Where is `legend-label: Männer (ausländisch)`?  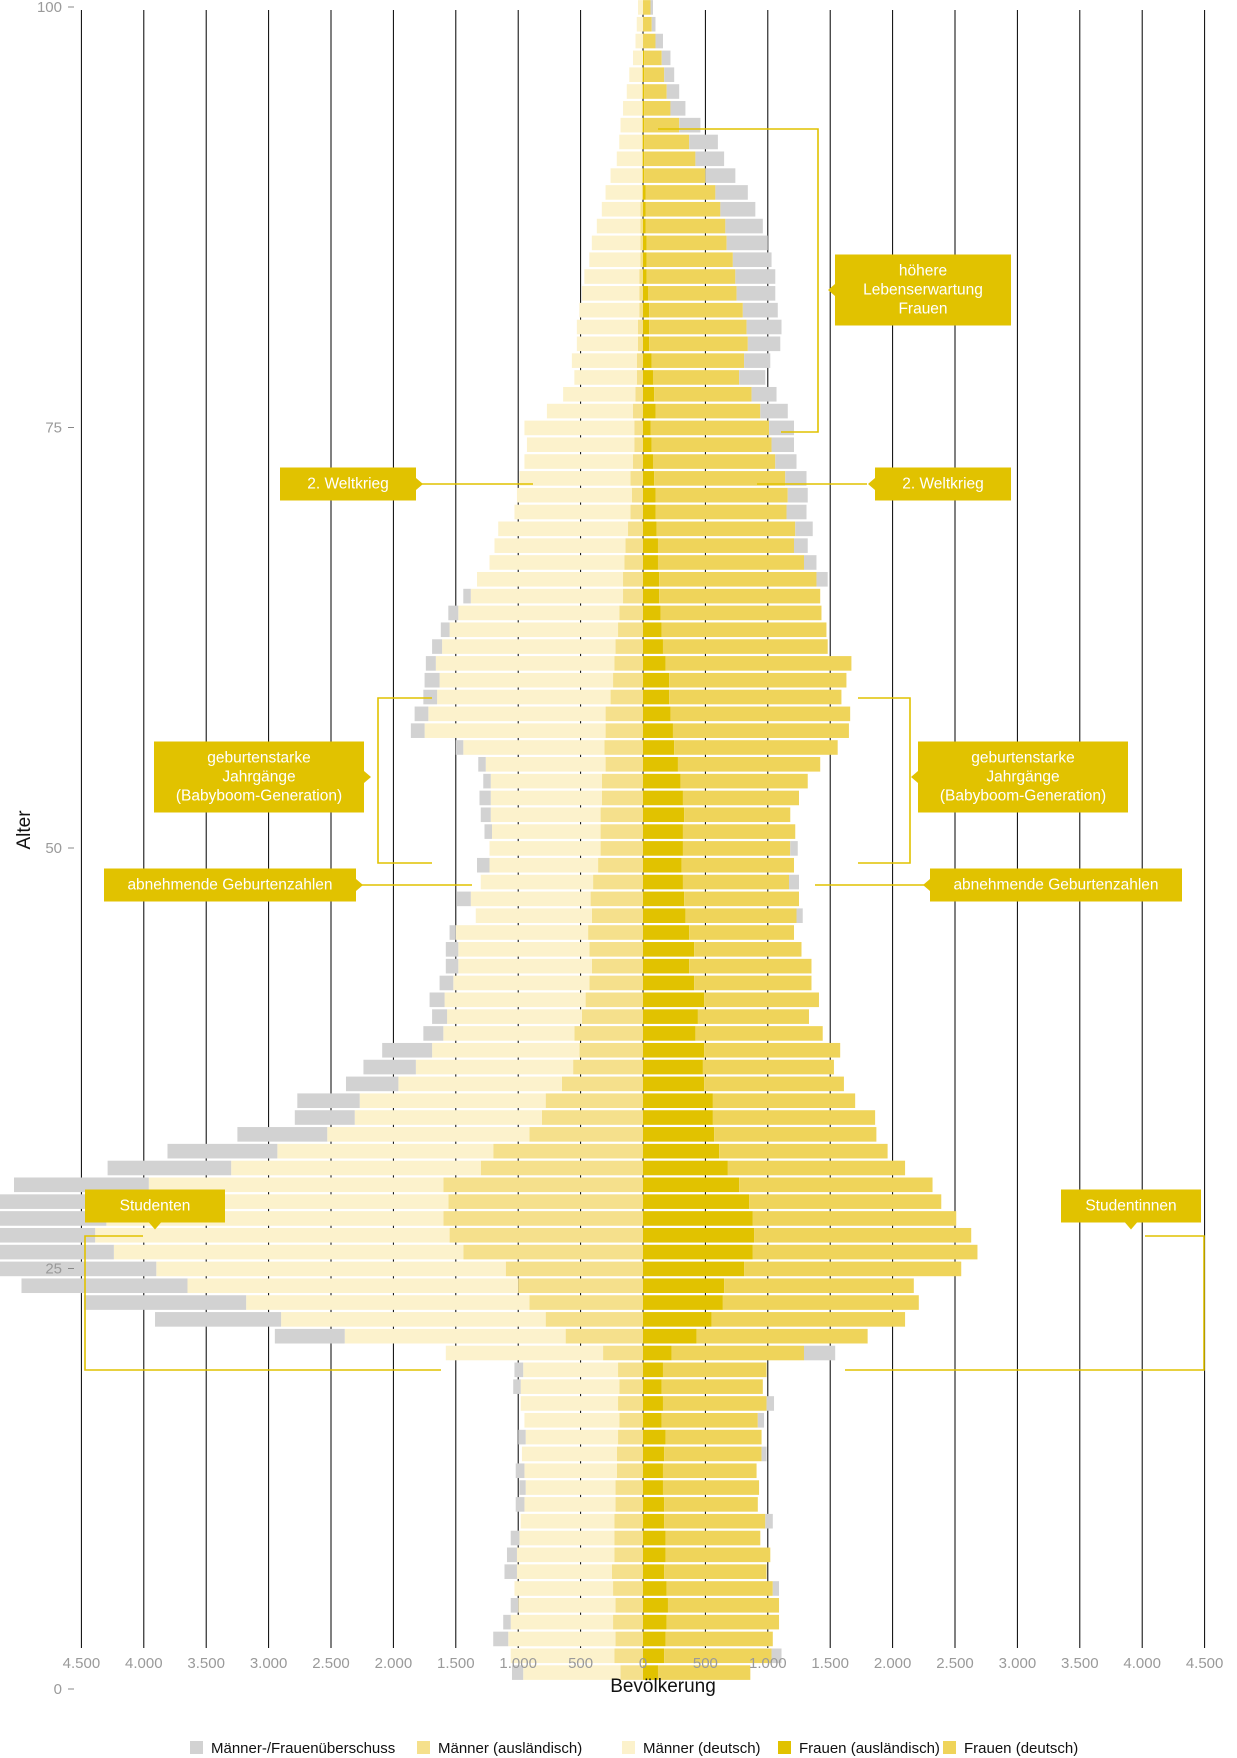
legend-label: Männer (ausländisch) is located at coordinates (510, 1748).